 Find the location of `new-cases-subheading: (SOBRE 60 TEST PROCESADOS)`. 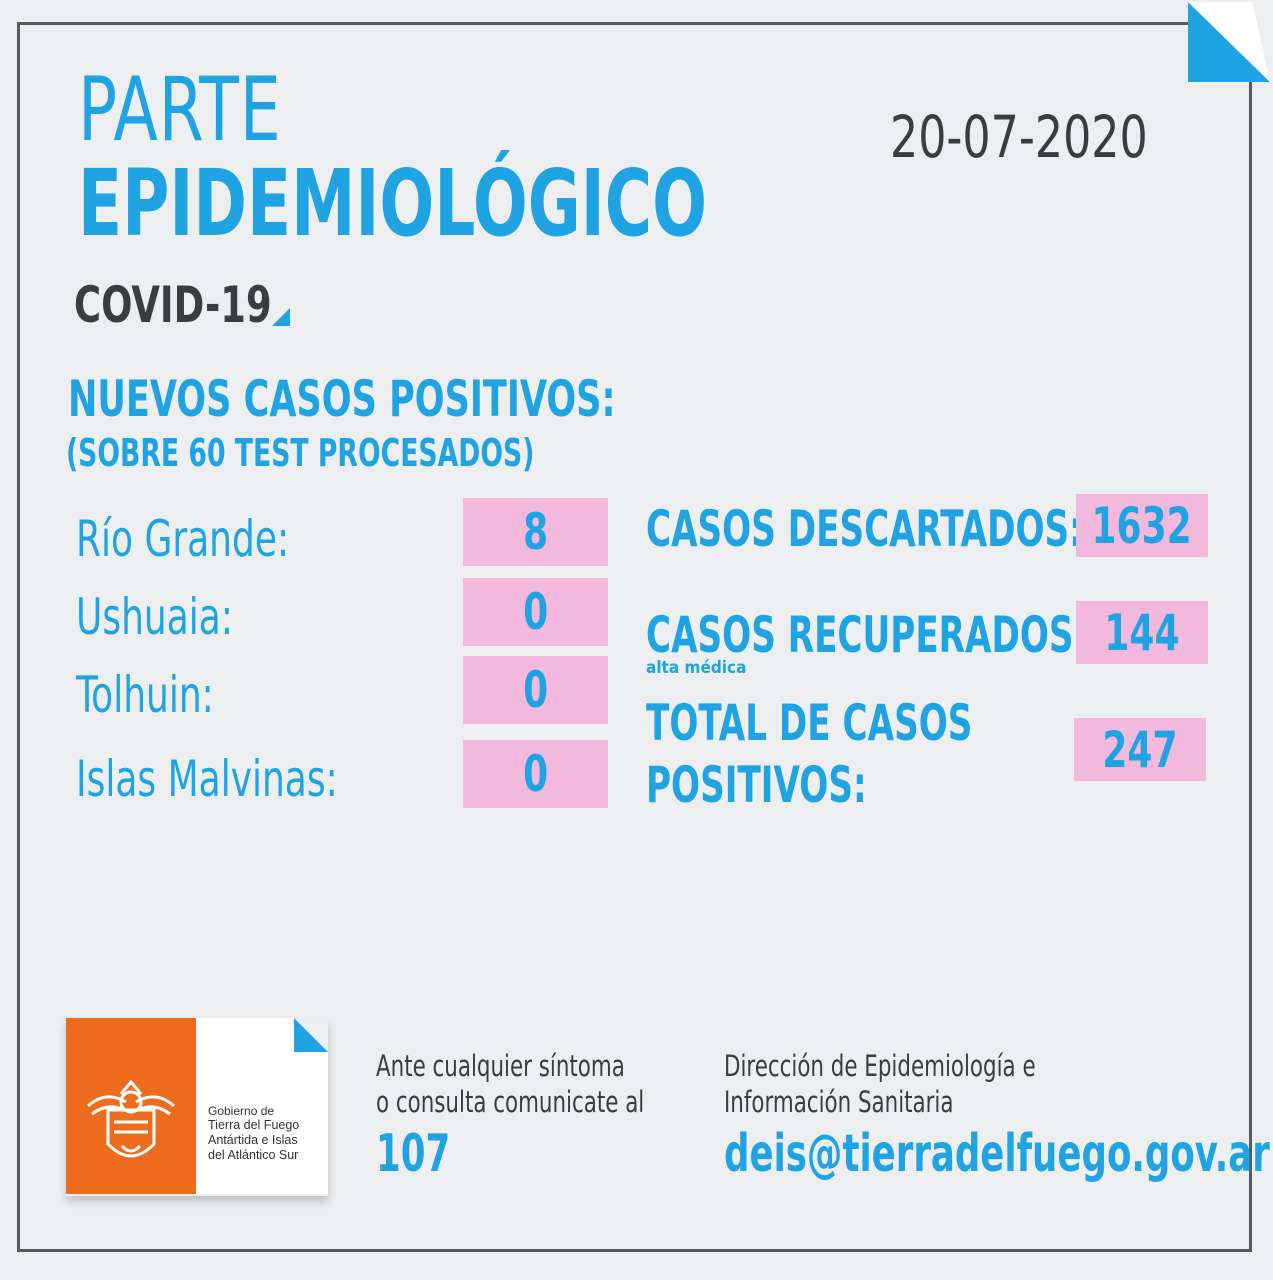

new-cases-subheading: (SOBRE 60 TEST PROCESADOS) is located at coordinates (300, 453).